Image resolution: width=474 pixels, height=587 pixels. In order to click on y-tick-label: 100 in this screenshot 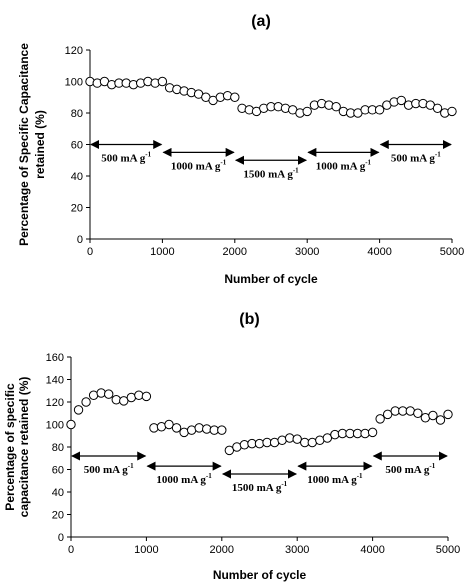, I will do `click(74, 83)`.